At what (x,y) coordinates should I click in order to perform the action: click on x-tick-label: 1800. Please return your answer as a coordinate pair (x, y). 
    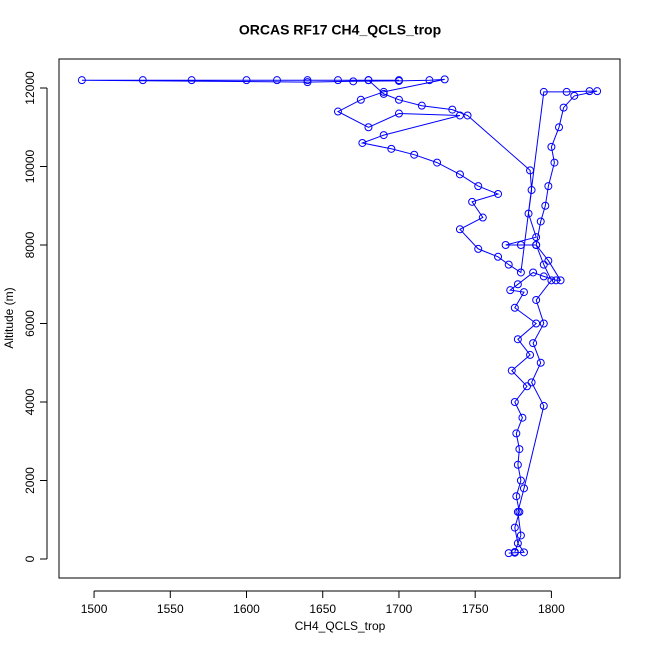
    Looking at the image, I should click on (551, 609).